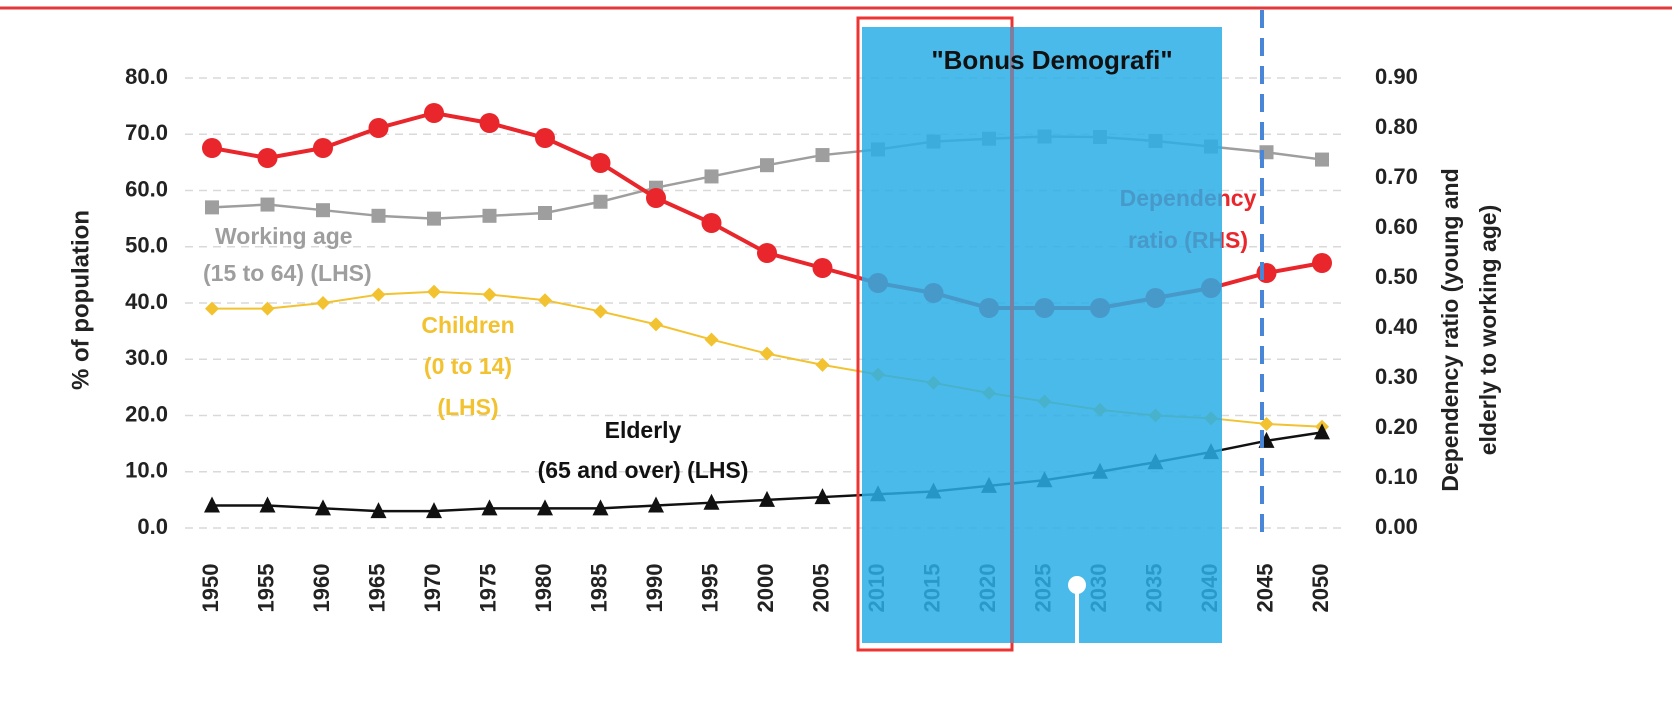  What do you see at coordinates (467, 407) in the screenshot?
I see `series-label: (LHS)` at bounding box center [467, 407].